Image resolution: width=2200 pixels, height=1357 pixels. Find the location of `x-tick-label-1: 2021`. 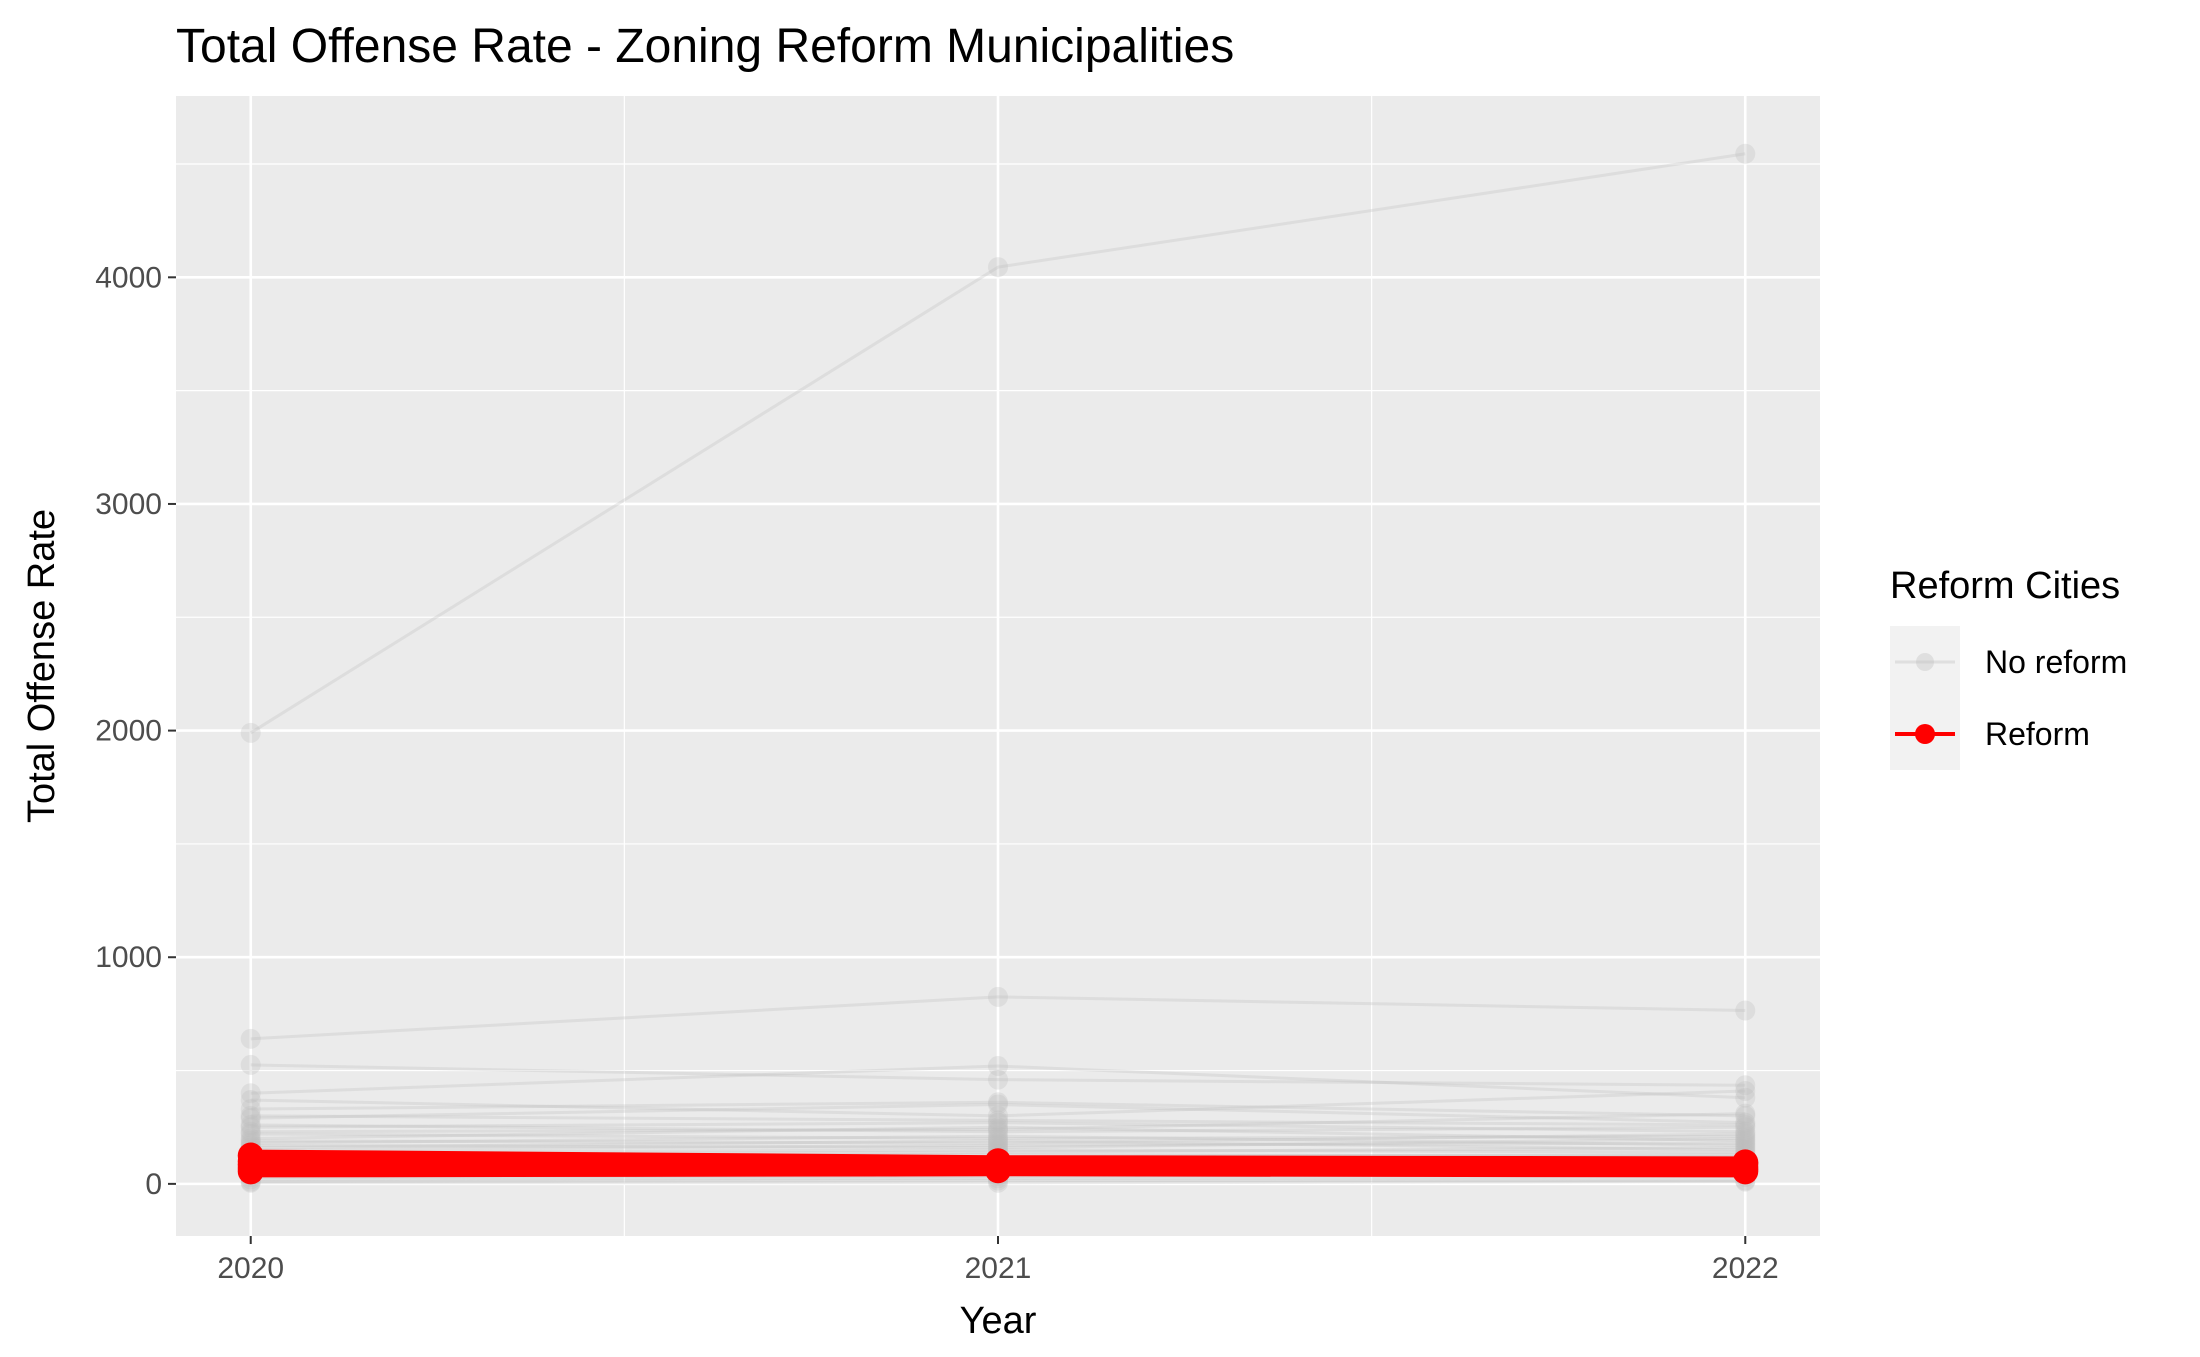

x-tick-label-1: 2021 is located at coordinates (998, 1268).